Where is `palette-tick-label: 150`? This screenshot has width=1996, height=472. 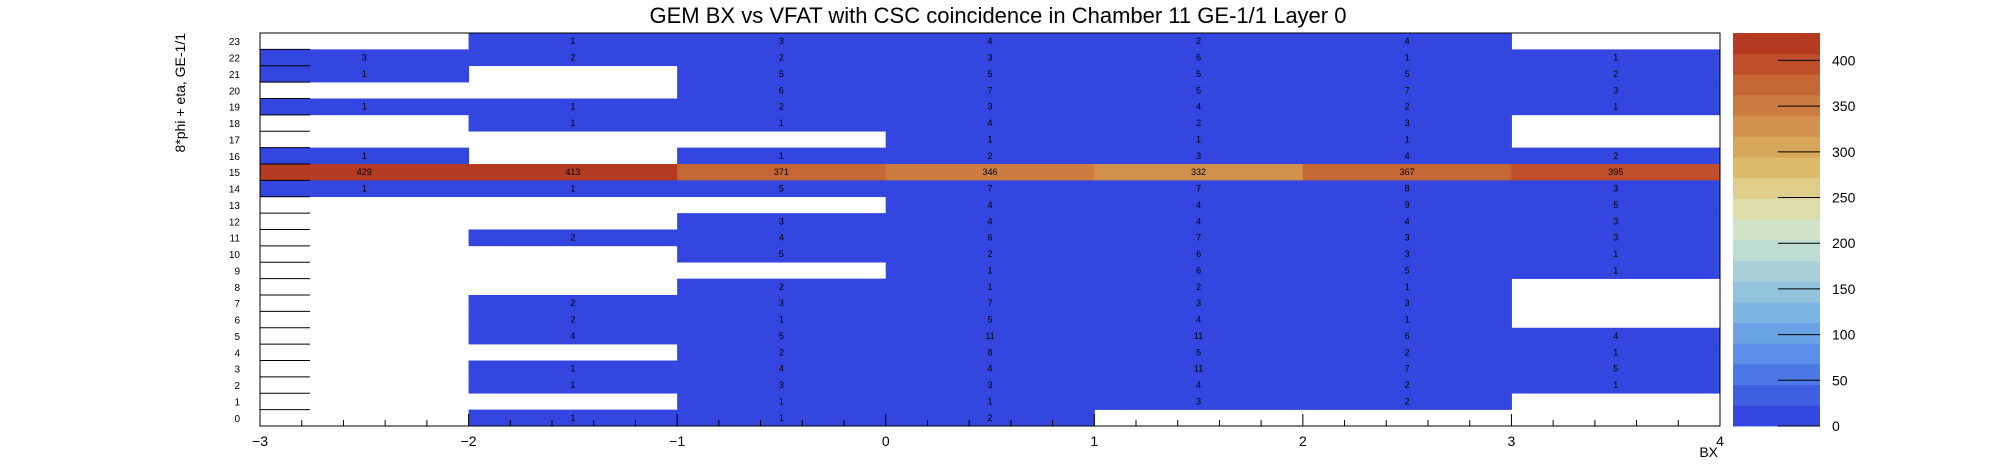 palette-tick-label: 150 is located at coordinates (1844, 289).